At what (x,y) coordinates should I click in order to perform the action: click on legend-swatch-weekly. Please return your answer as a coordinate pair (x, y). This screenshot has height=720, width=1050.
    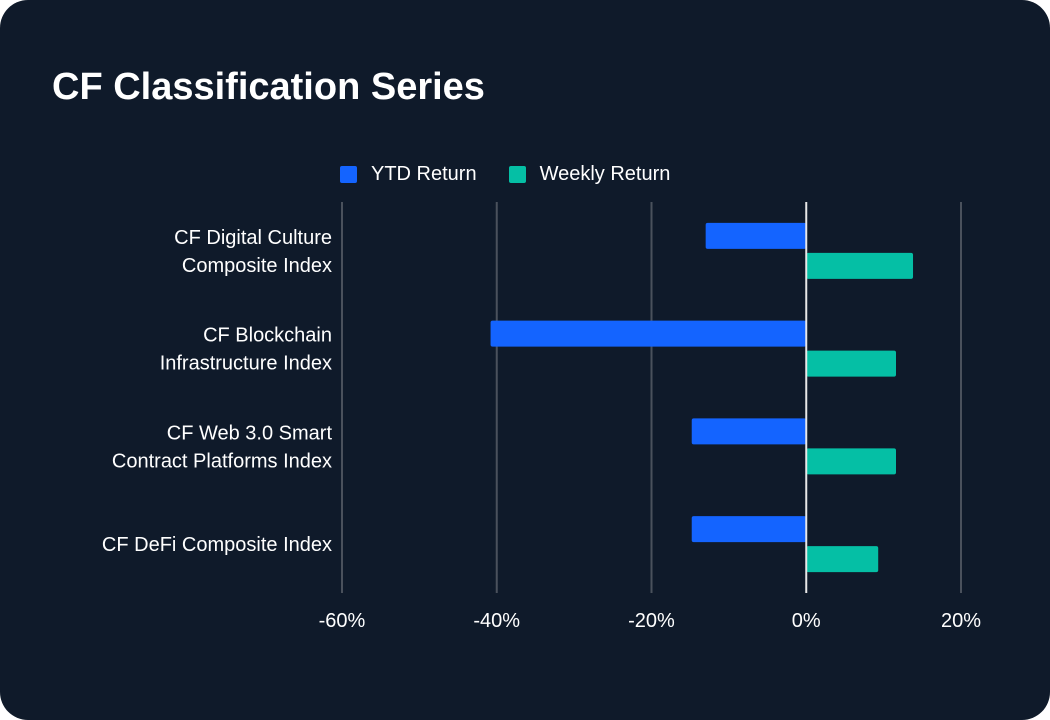
    Looking at the image, I should click on (517, 174).